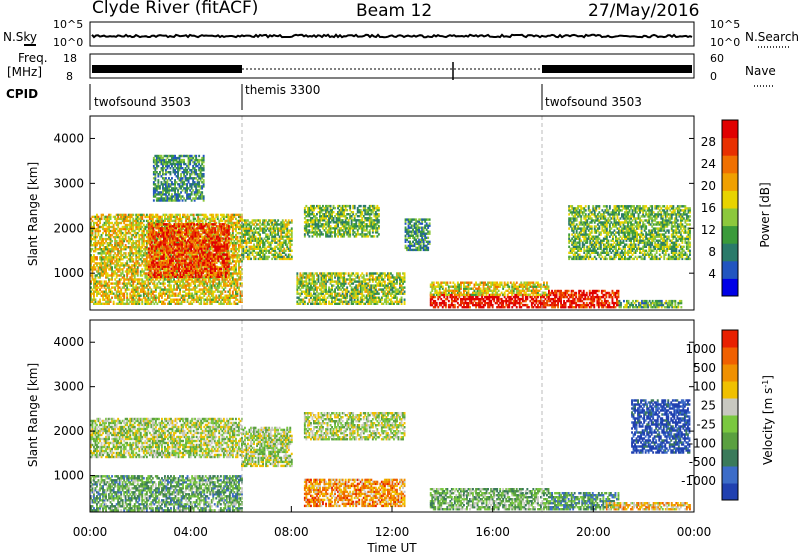 Image resolution: width=800 pixels, height=558 pixels. I want to click on cpid-segment-2: themis 3300, so click(282, 90).